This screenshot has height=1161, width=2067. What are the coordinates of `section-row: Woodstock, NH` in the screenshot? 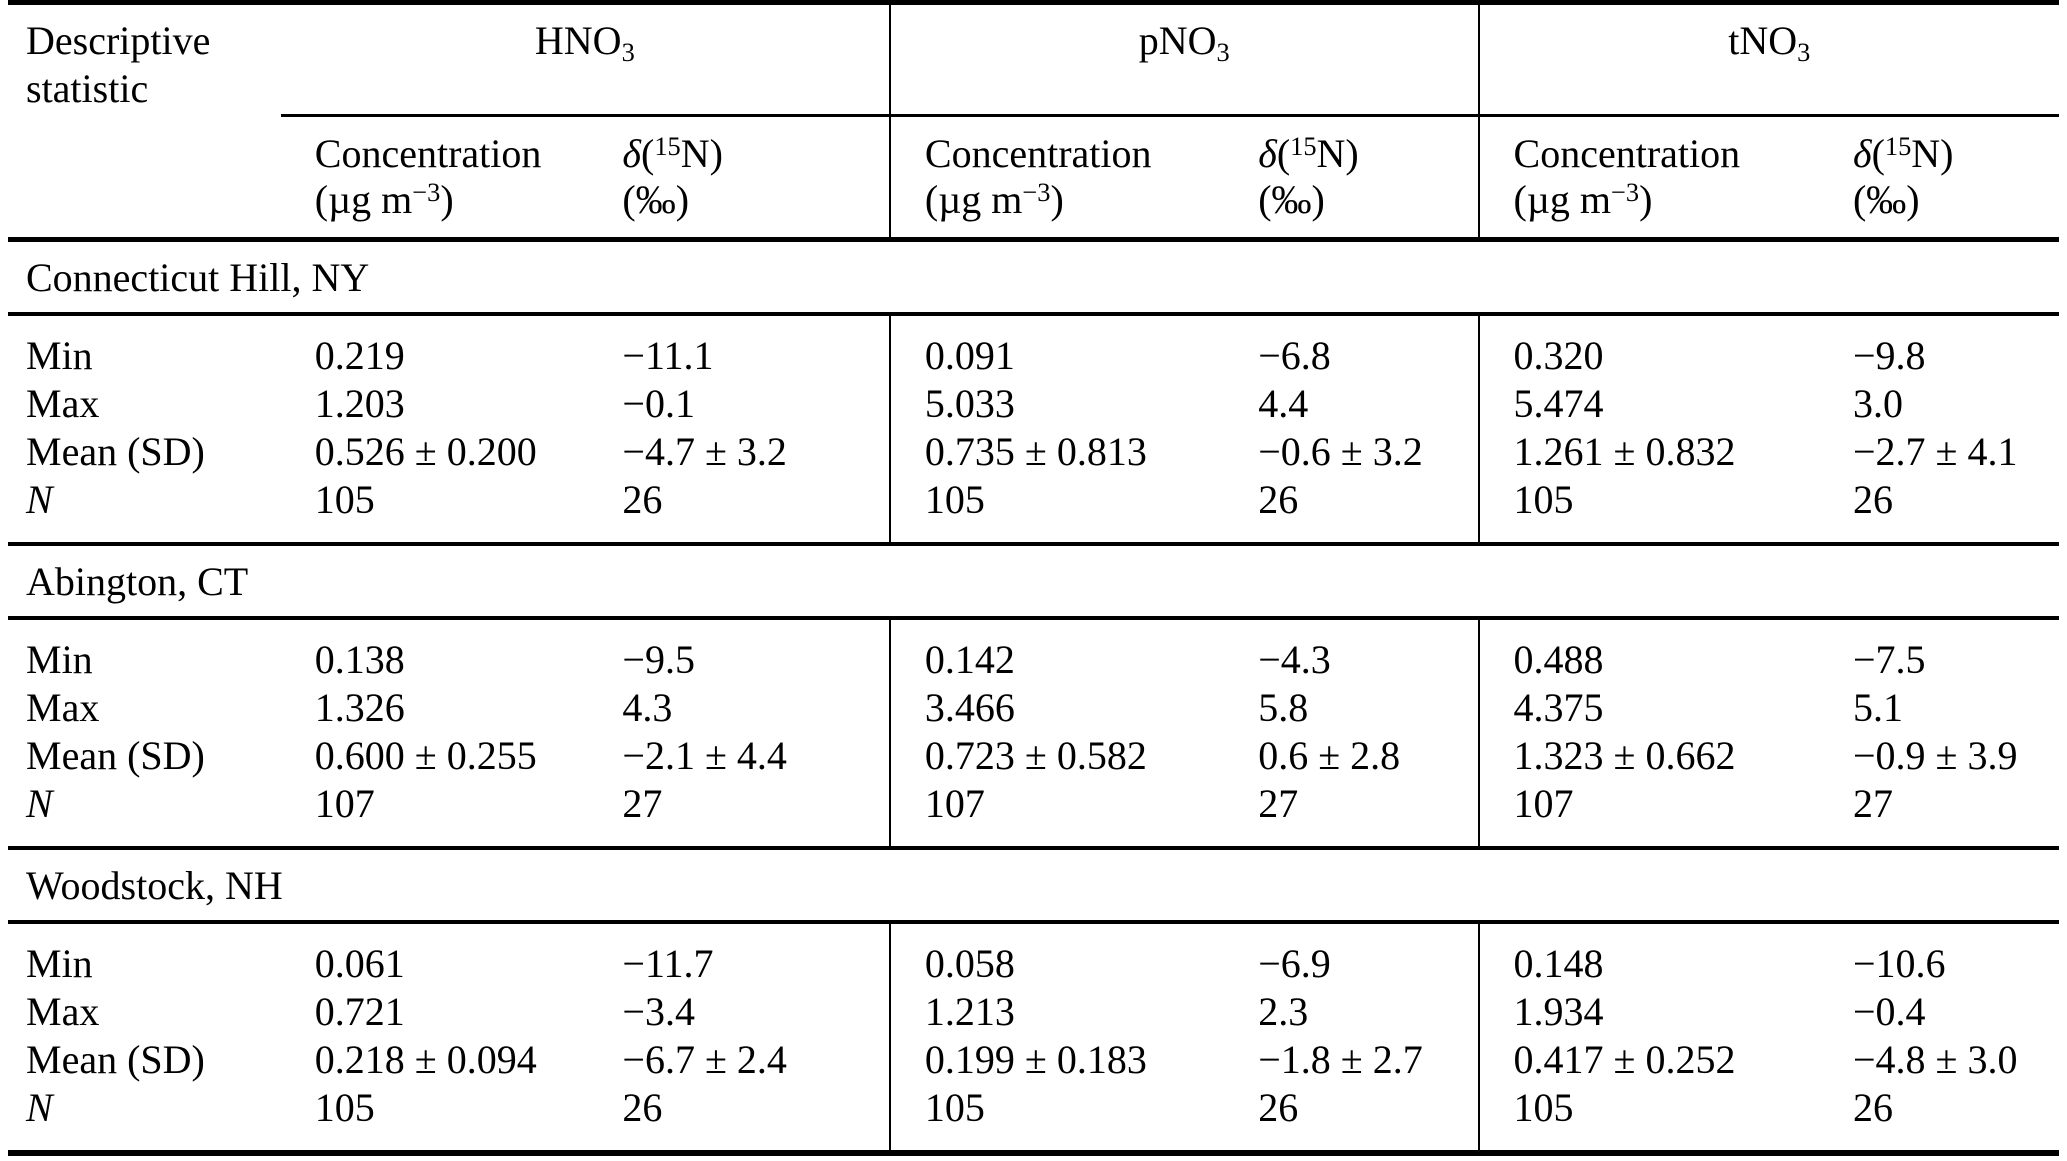 It's located at (1033, 885).